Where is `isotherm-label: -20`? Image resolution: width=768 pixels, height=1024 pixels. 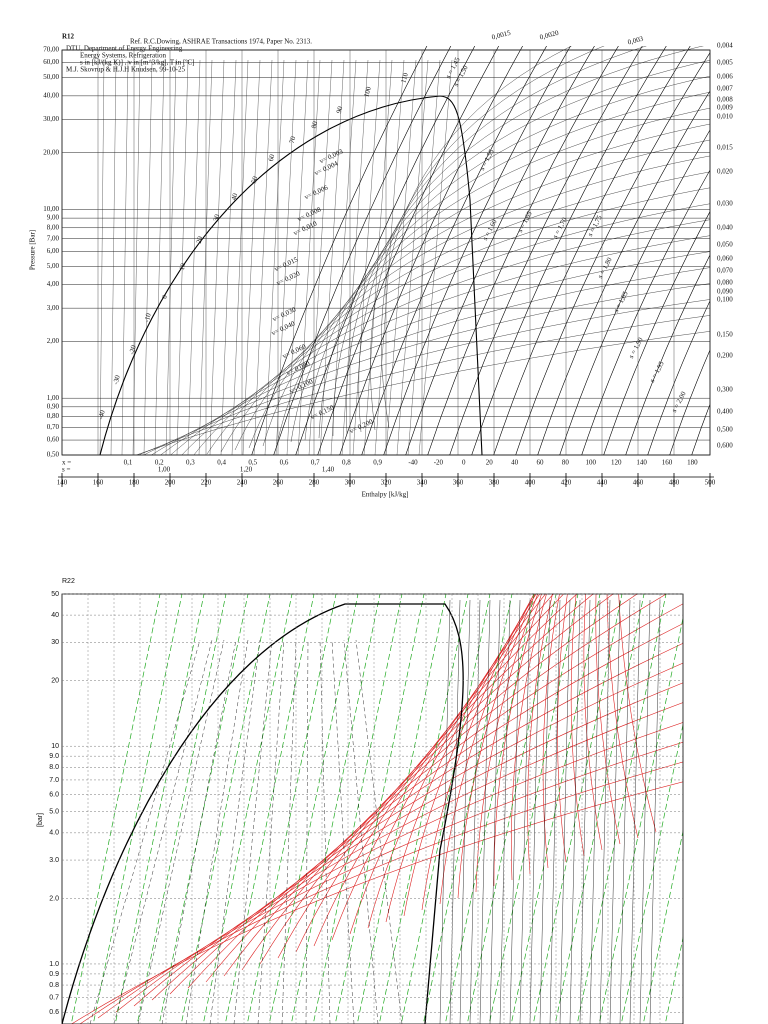
isotherm-label: -20 is located at coordinates (133, 350).